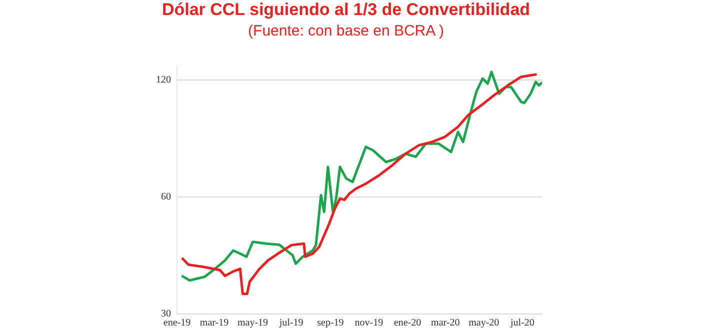  What do you see at coordinates (166, 314) in the screenshot?
I see `y-tick-label: 30` at bounding box center [166, 314].